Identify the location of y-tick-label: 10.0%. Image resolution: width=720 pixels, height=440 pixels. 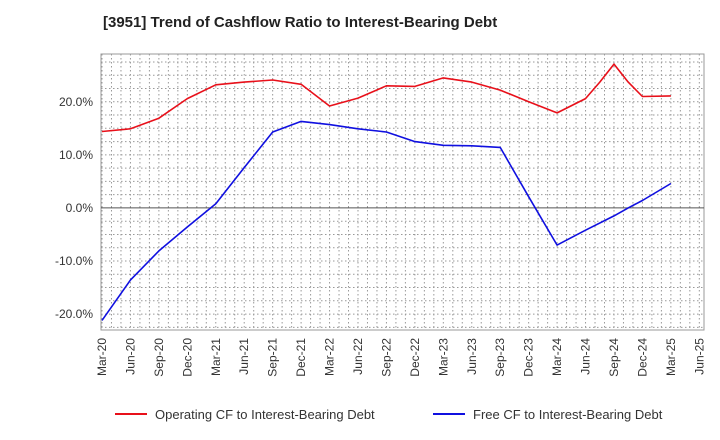
(76, 155).